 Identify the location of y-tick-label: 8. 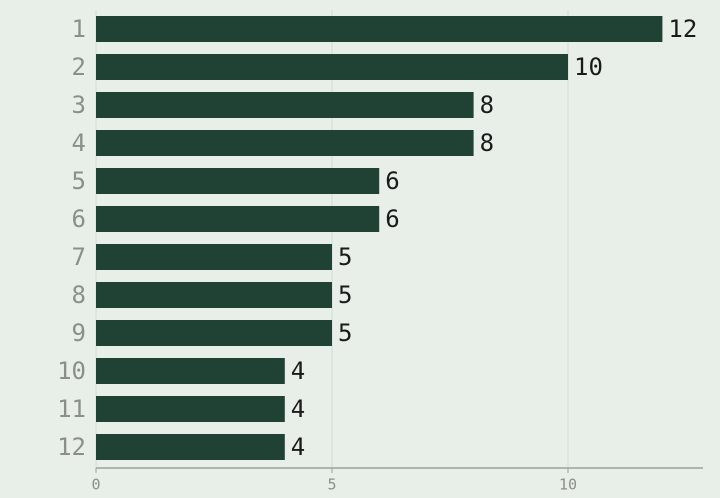
(79, 295).